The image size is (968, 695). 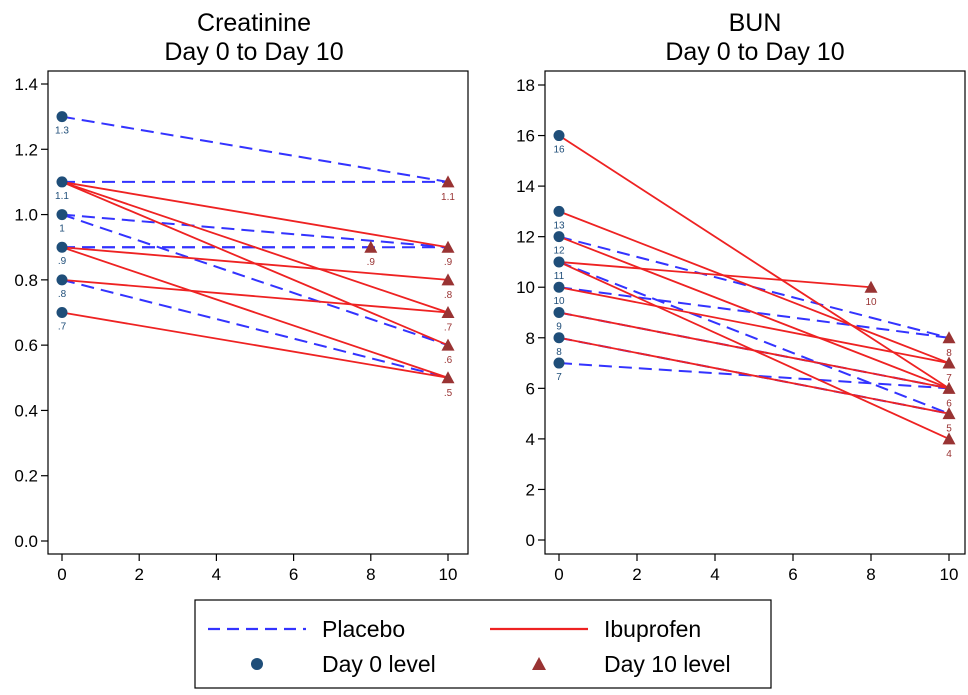 What do you see at coordinates (62, 294) in the screenshot?
I see `creatinine-day0-label: .8` at bounding box center [62, 294].